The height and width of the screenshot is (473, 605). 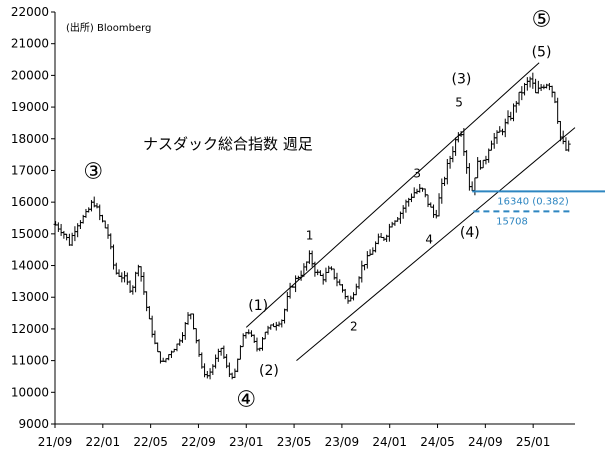 What do you see at coordinates (30, 329) in the screenshot?
I see `y-tick-label: 12000` at bounding box center [30, 329].